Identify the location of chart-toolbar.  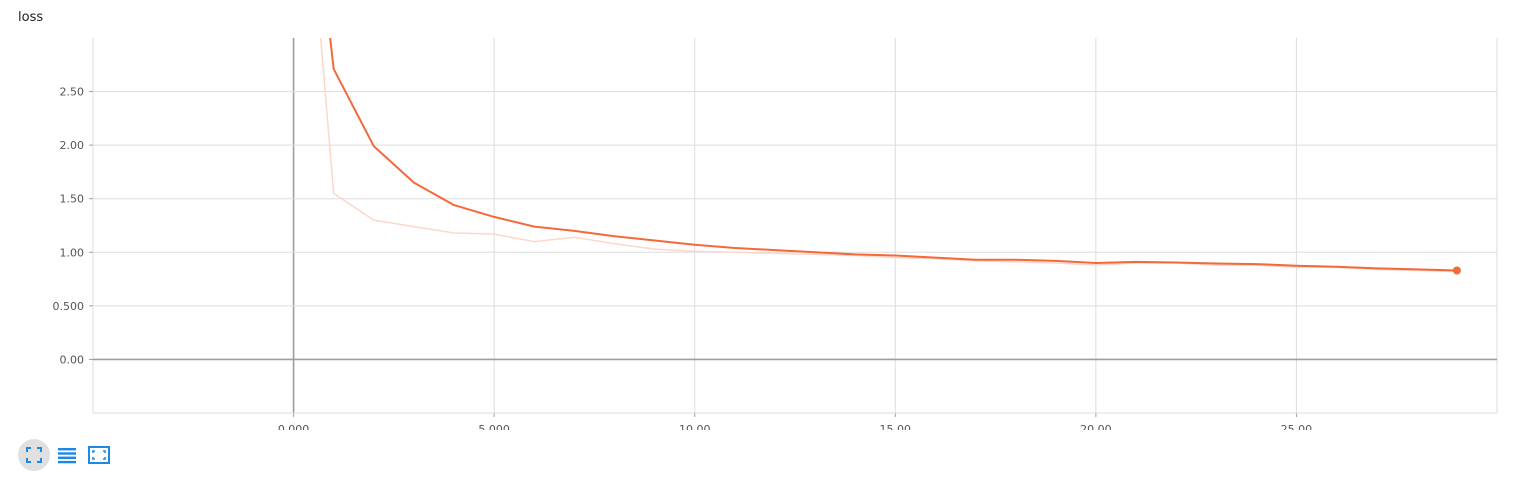
(67, 455).